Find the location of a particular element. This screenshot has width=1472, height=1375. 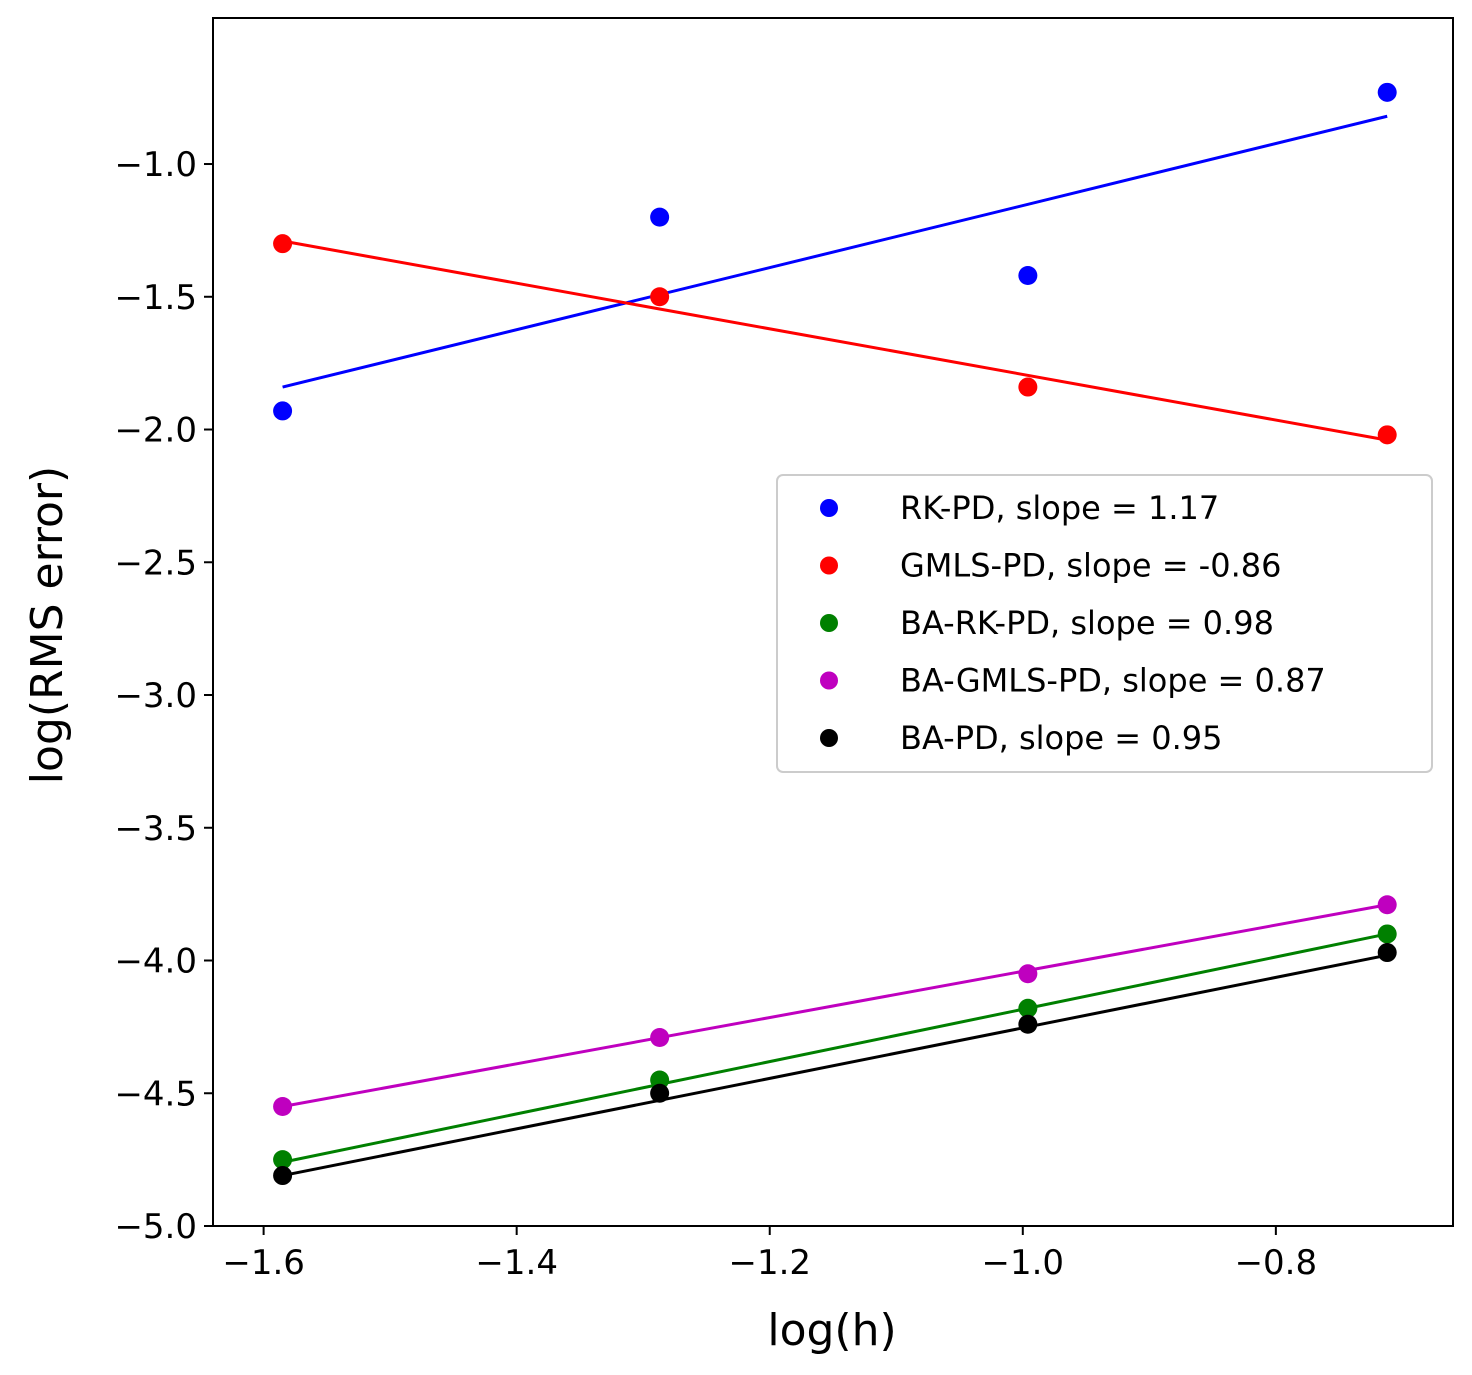

x-axis-title: log(h) is located at coordinates (831, 1330).